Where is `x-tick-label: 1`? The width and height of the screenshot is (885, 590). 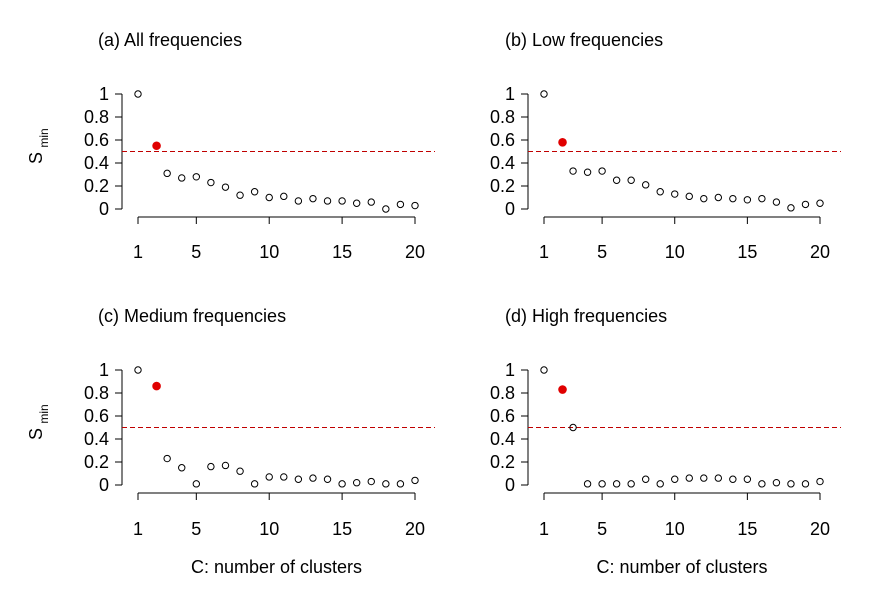
x-tick-label: 1 is located at coordinates (138, 529).